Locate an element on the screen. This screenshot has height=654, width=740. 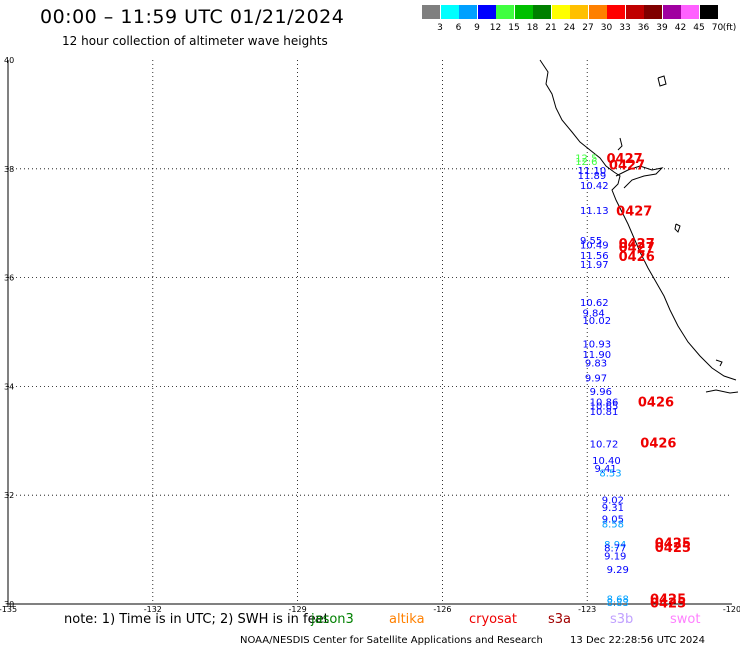
latitude-tick-label: 30 is located at coordinates (9, 604).